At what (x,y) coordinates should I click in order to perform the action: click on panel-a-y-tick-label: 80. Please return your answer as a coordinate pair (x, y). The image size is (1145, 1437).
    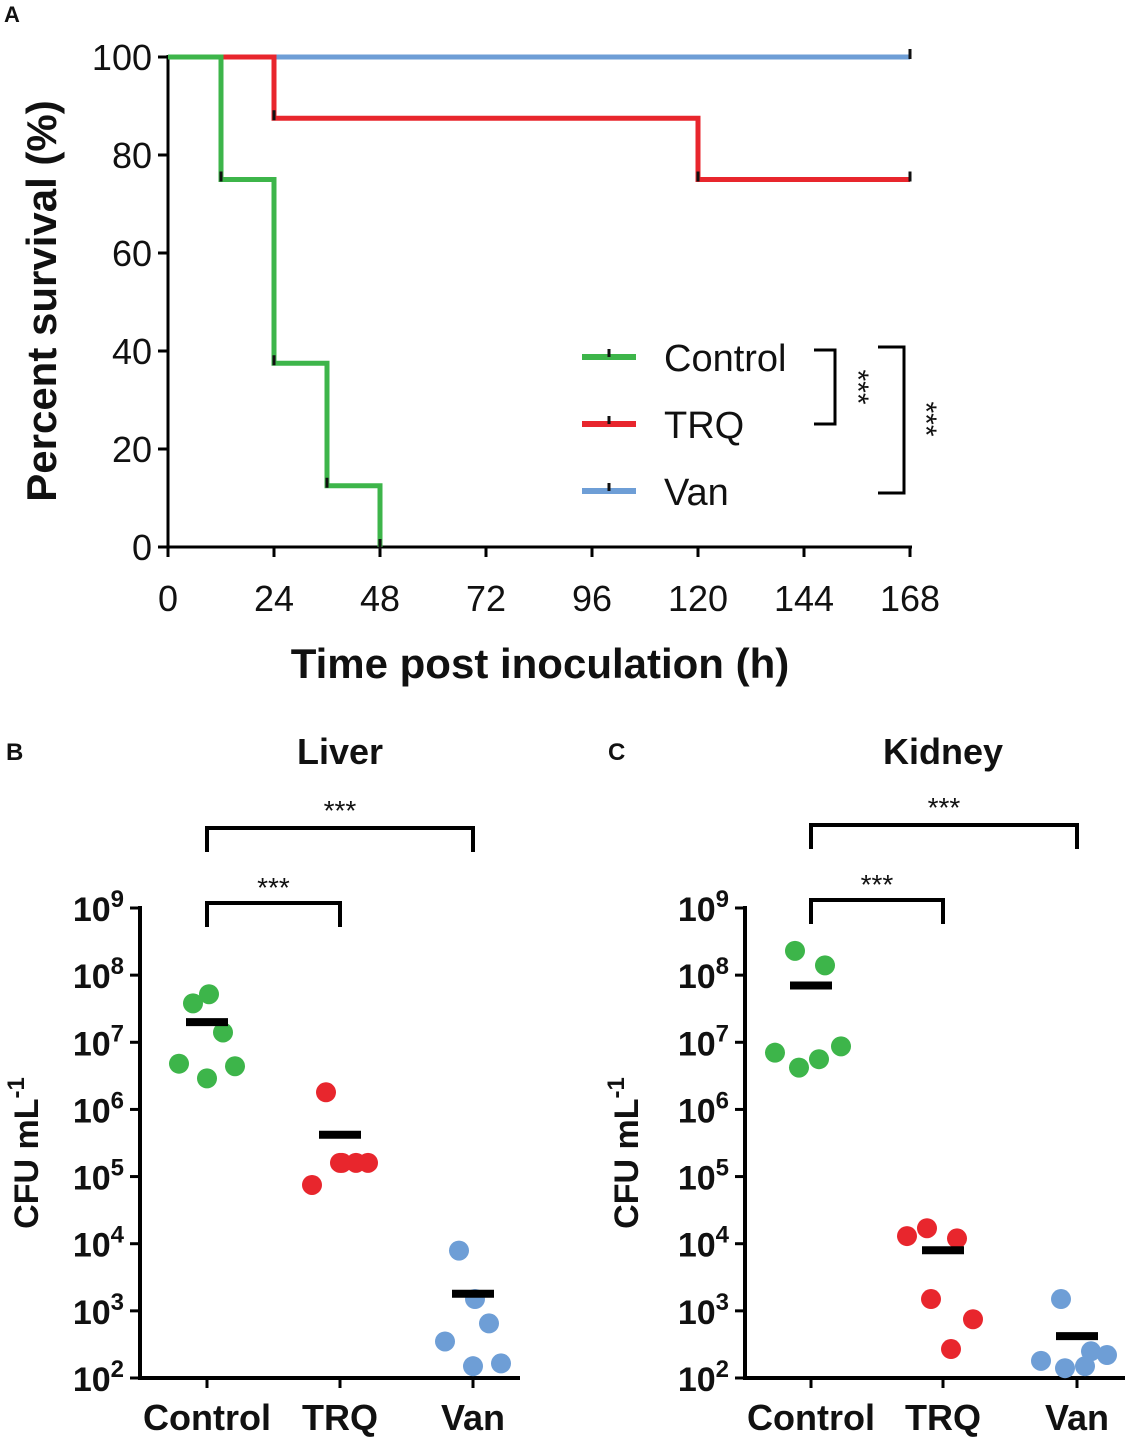
    Looking at the image, I should click on (132, 155).